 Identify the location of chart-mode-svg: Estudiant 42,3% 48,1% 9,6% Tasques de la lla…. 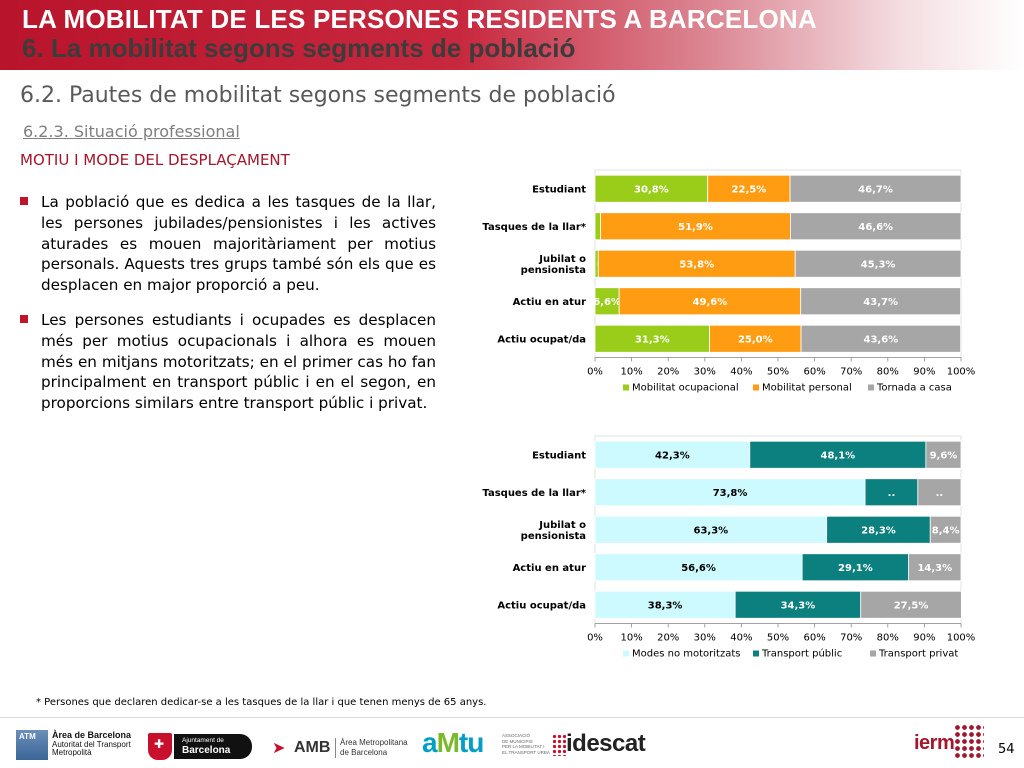
(728, 547).